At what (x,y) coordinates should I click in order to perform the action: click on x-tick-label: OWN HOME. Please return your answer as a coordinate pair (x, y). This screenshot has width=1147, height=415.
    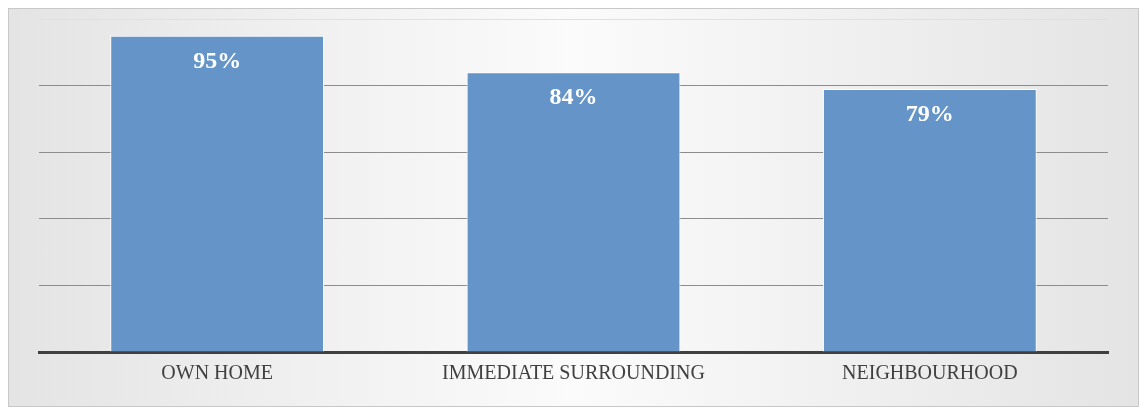
    Looking at the image, I should click on (217, 372).